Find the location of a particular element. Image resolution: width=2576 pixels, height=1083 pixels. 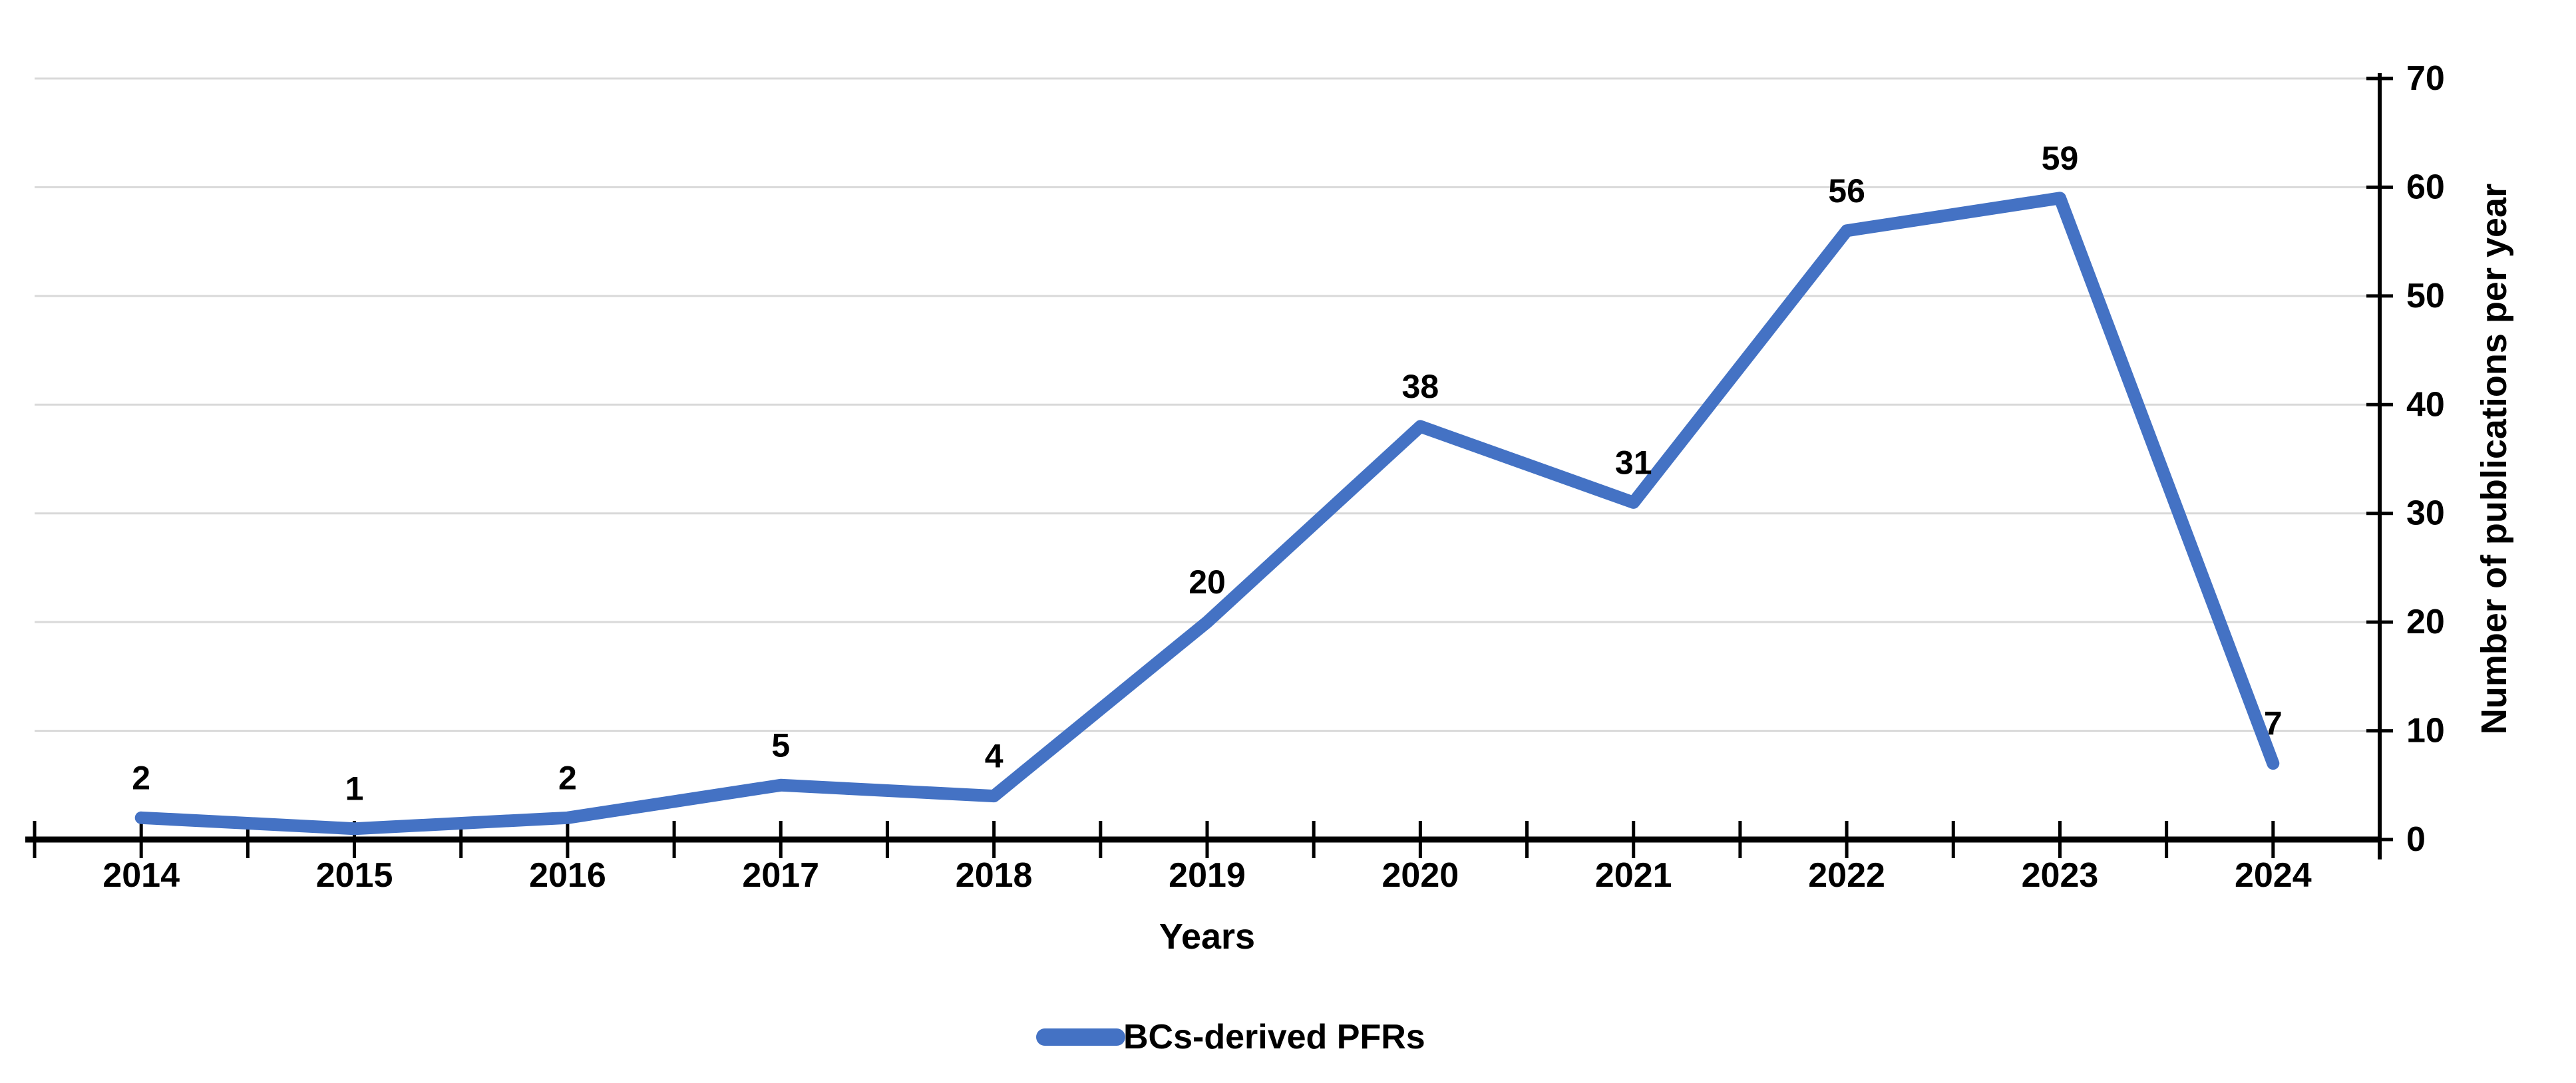

y-tick-label: 20 is located at coordinates (2426, 622).